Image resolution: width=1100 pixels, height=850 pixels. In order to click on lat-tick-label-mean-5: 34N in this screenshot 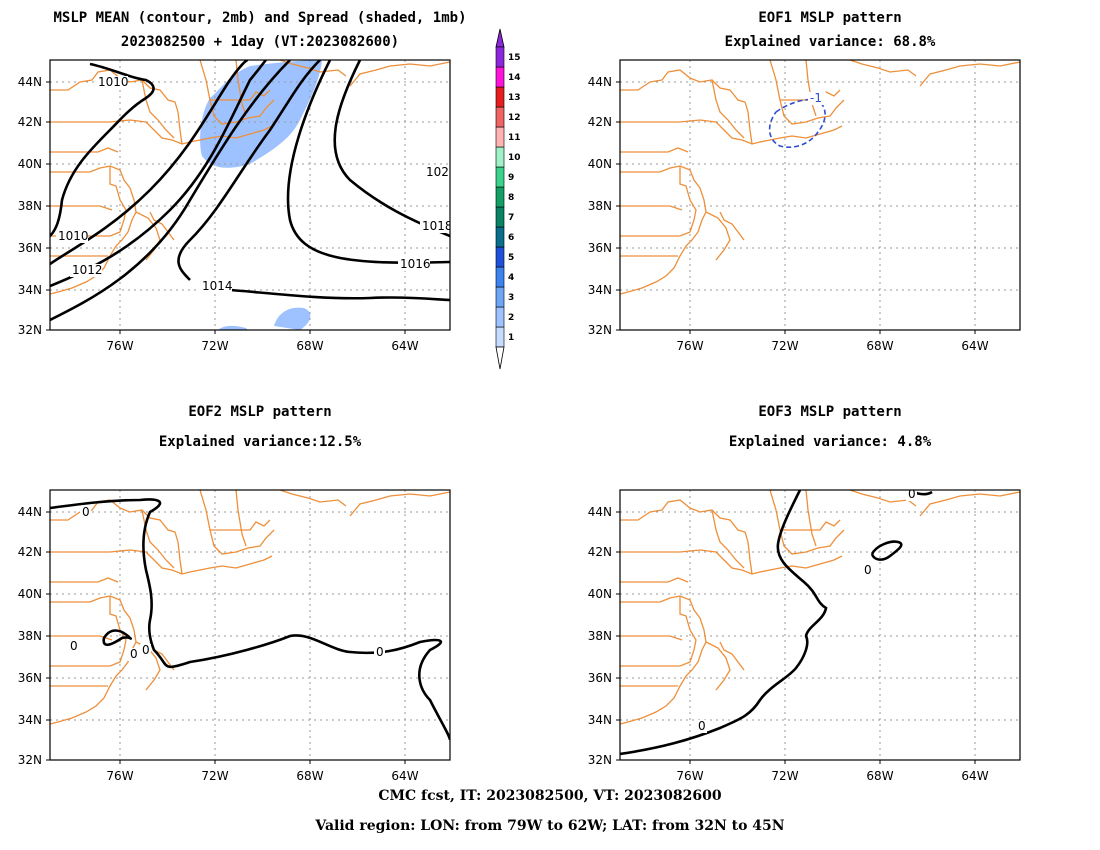, I will do `click(30, 290)`.